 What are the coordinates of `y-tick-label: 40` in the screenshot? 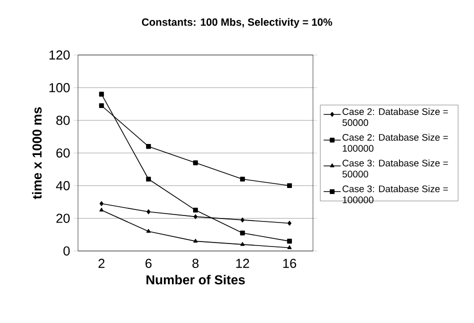 It's located at (63, 185).